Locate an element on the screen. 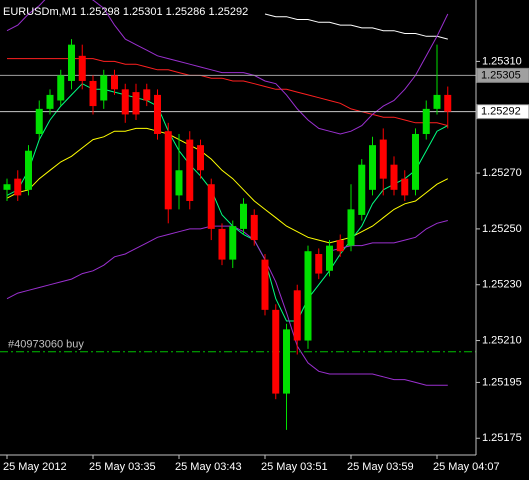  price-label: 1.25292 is located at coordinates (501, 112).